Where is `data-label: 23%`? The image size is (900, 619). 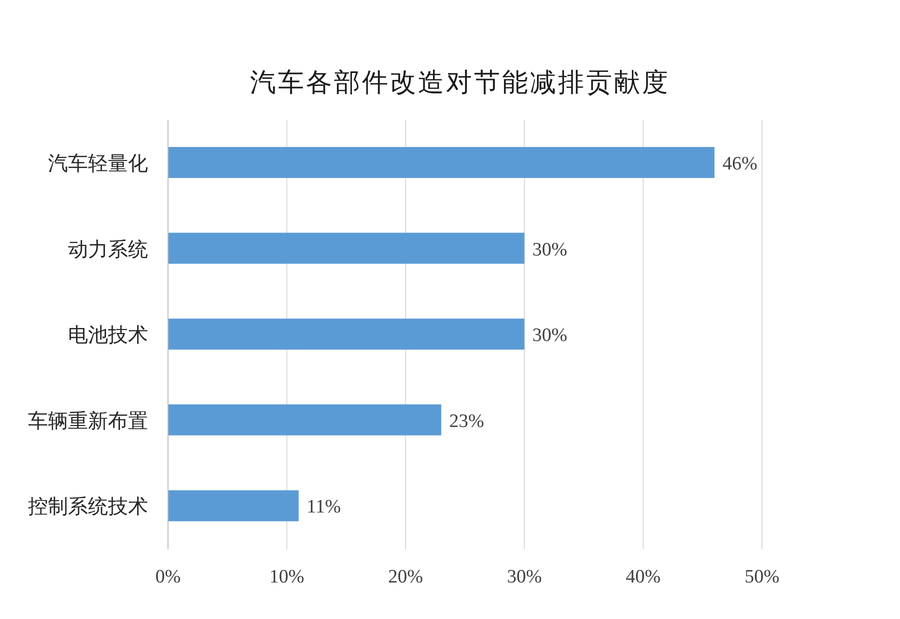 data-label: 23% is located at coordinates (466, 421).